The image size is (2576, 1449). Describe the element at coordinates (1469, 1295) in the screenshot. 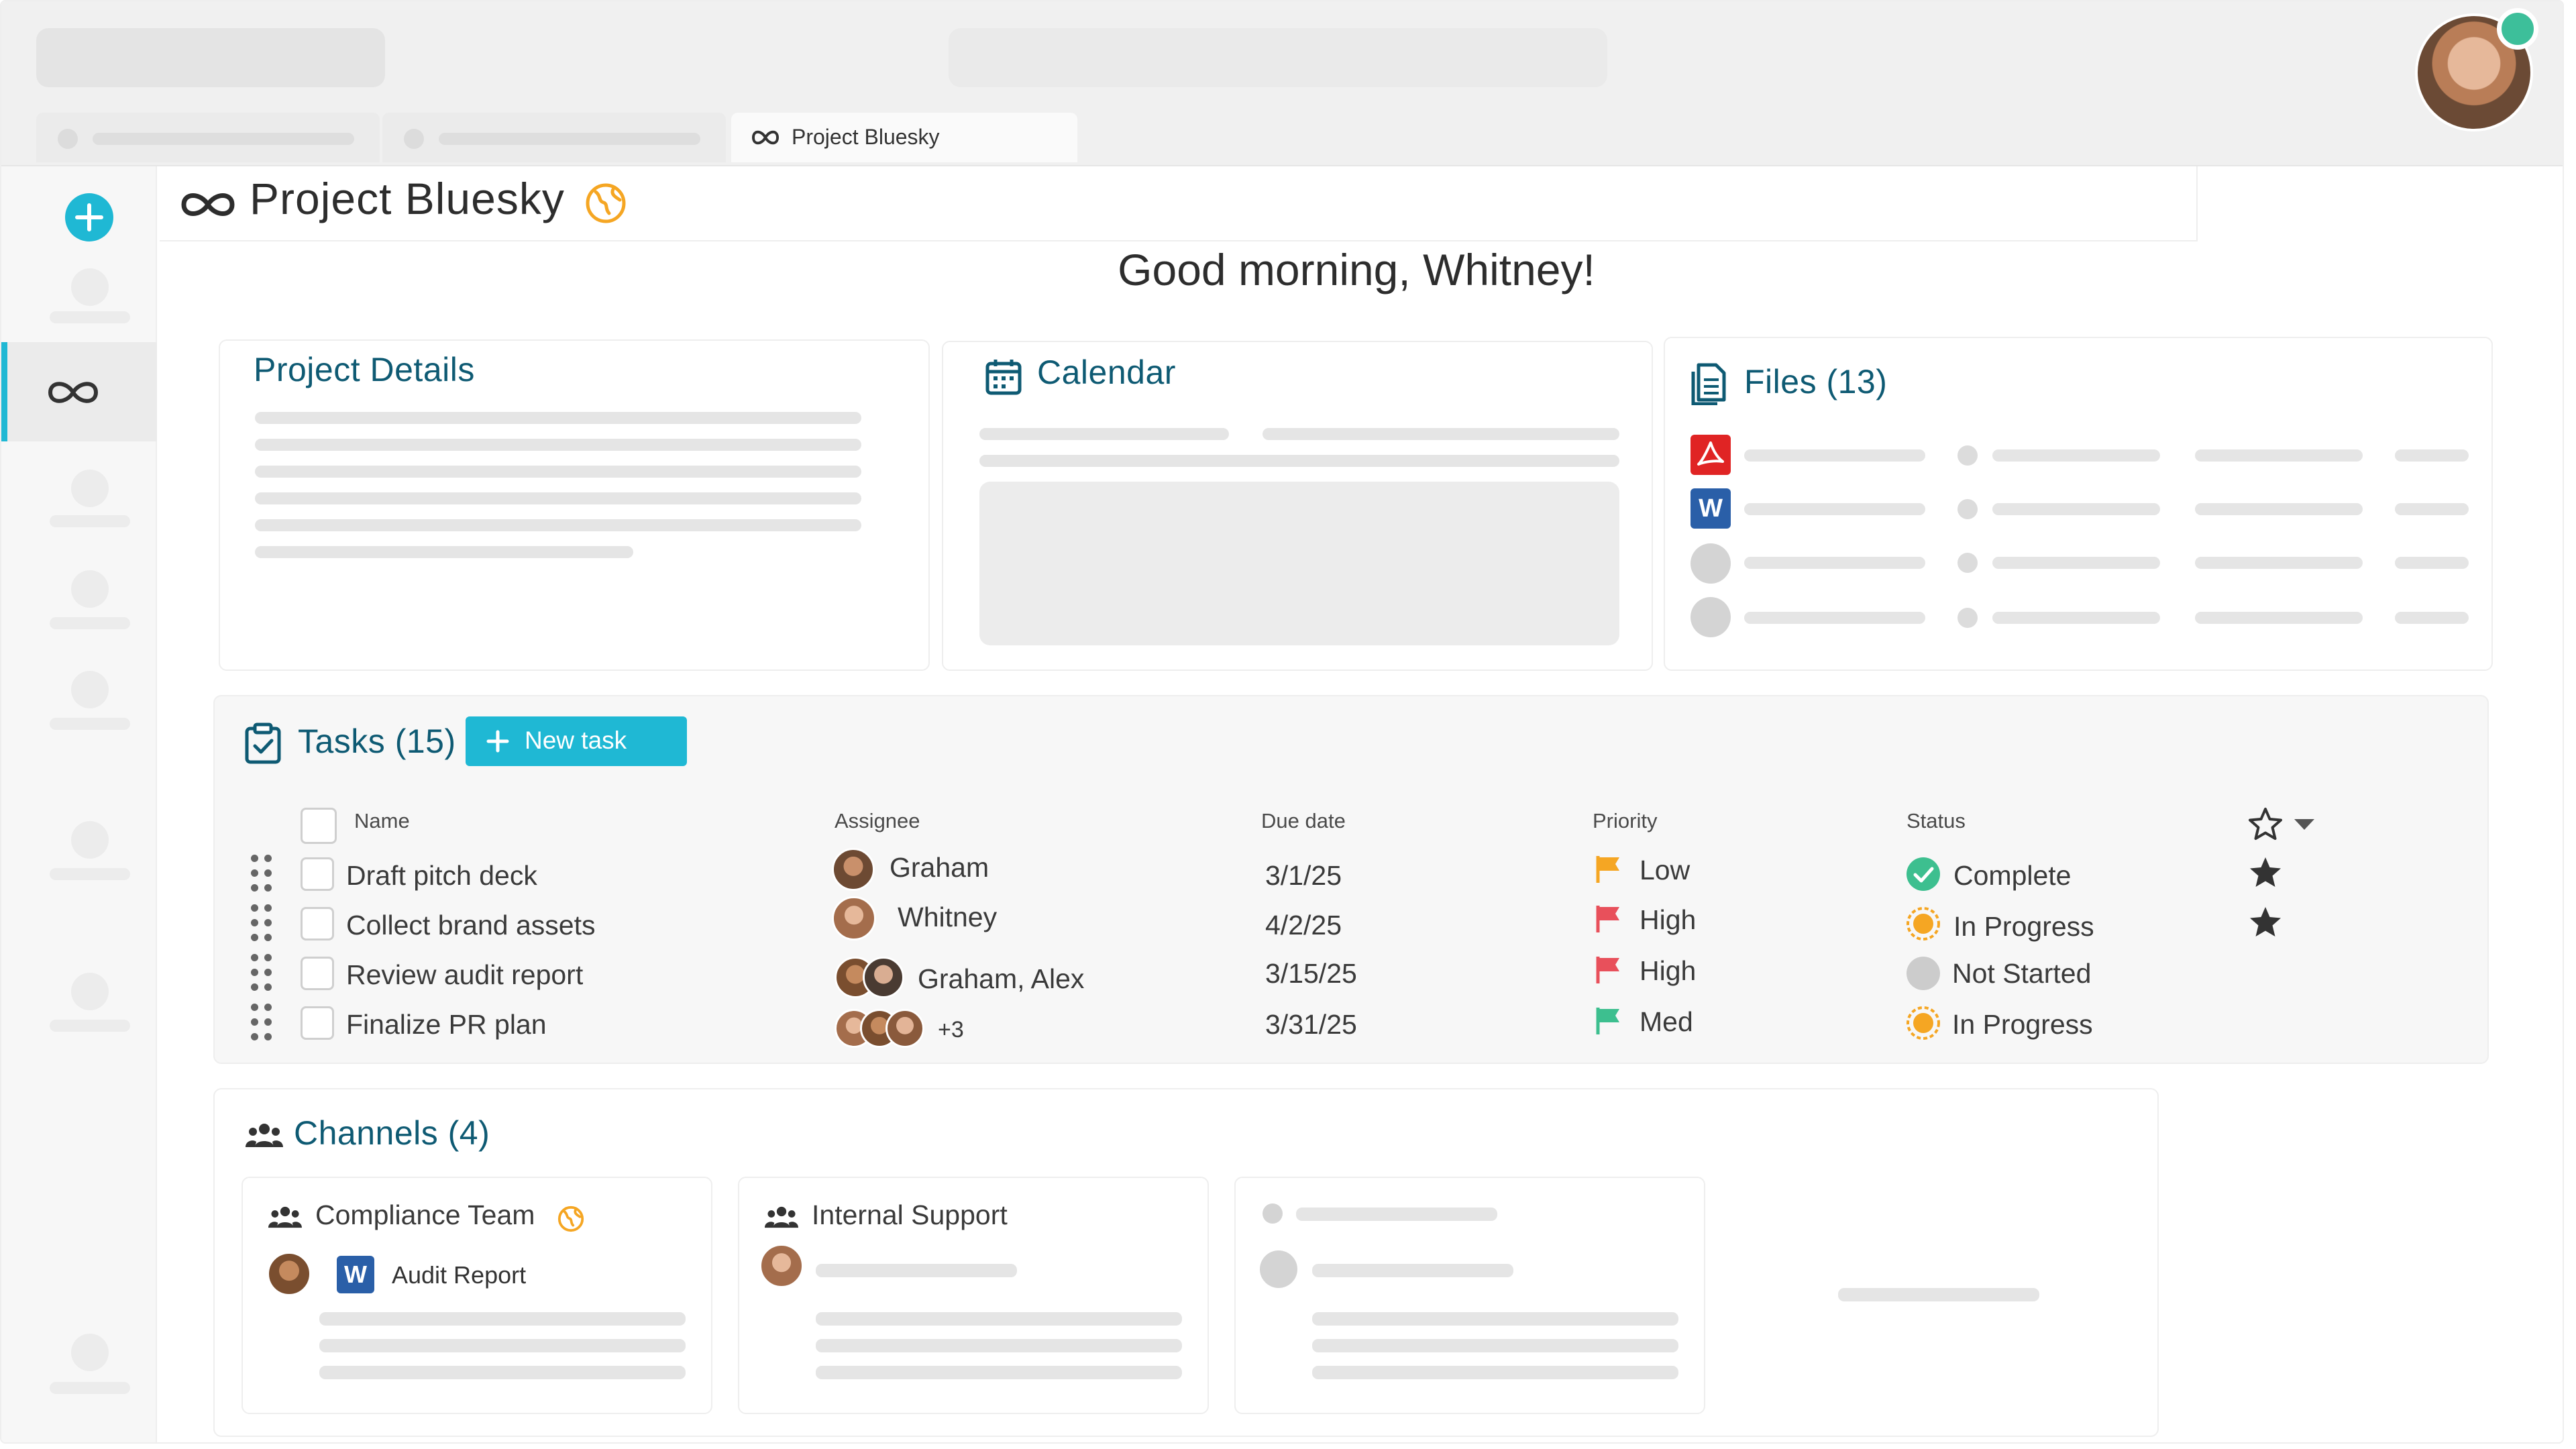

I see `channel-card-placeholder` at that location.